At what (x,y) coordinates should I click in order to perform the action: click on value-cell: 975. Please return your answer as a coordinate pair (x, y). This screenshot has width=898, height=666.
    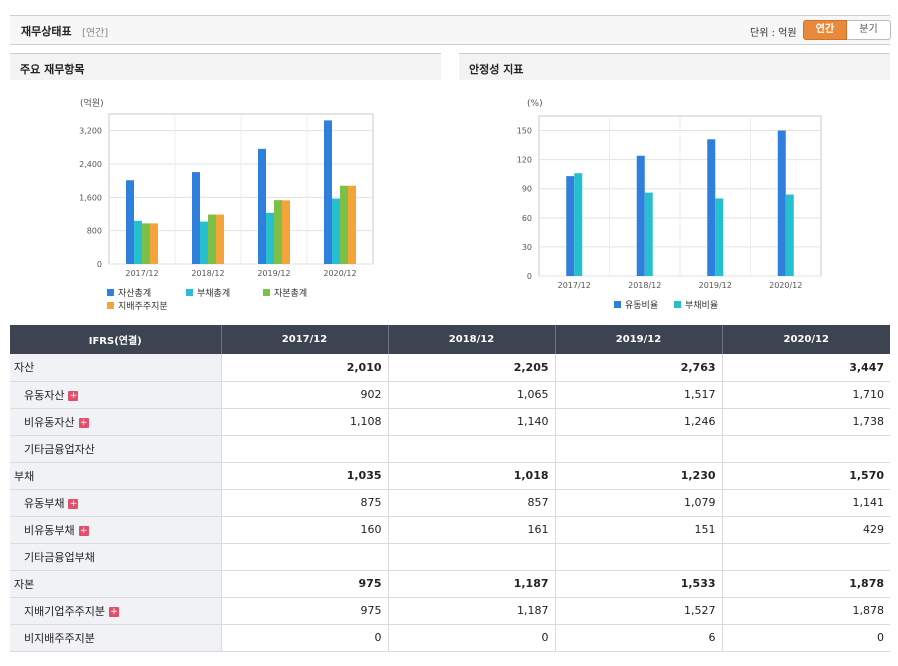
    Looking at the image, I should click on (305, 584).